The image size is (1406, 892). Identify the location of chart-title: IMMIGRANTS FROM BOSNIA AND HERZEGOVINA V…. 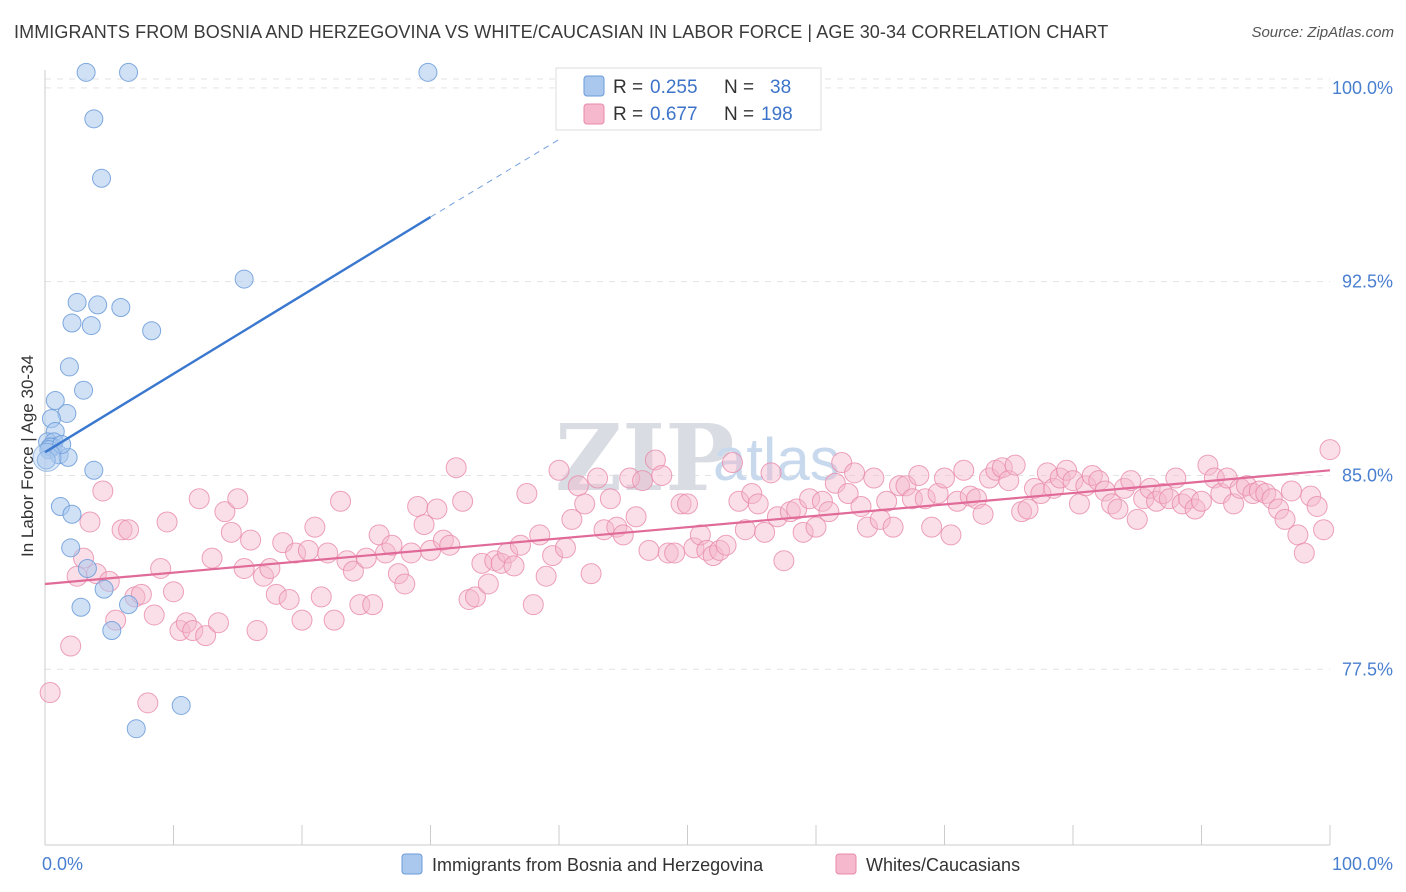
(561, 32).